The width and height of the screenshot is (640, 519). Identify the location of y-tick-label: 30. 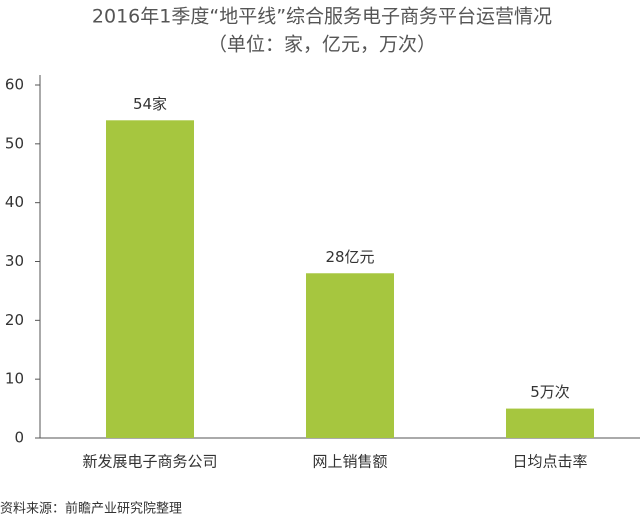
(14, 261).